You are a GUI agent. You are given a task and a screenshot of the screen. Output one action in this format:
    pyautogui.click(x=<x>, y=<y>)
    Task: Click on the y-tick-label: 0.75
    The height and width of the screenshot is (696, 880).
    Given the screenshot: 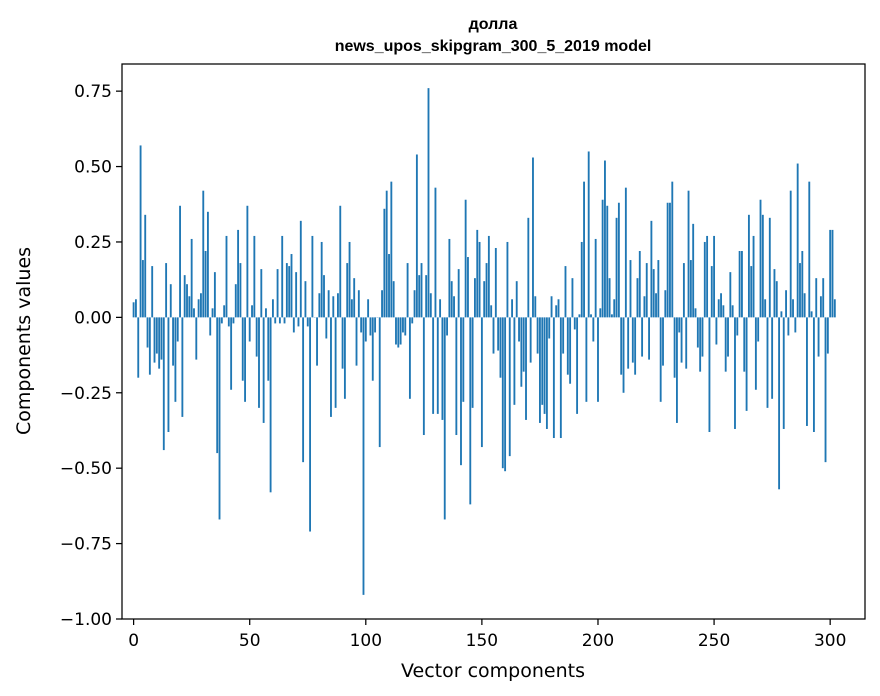 What is the action you would take?
    pyautogui.click(x=93, y=92)
    